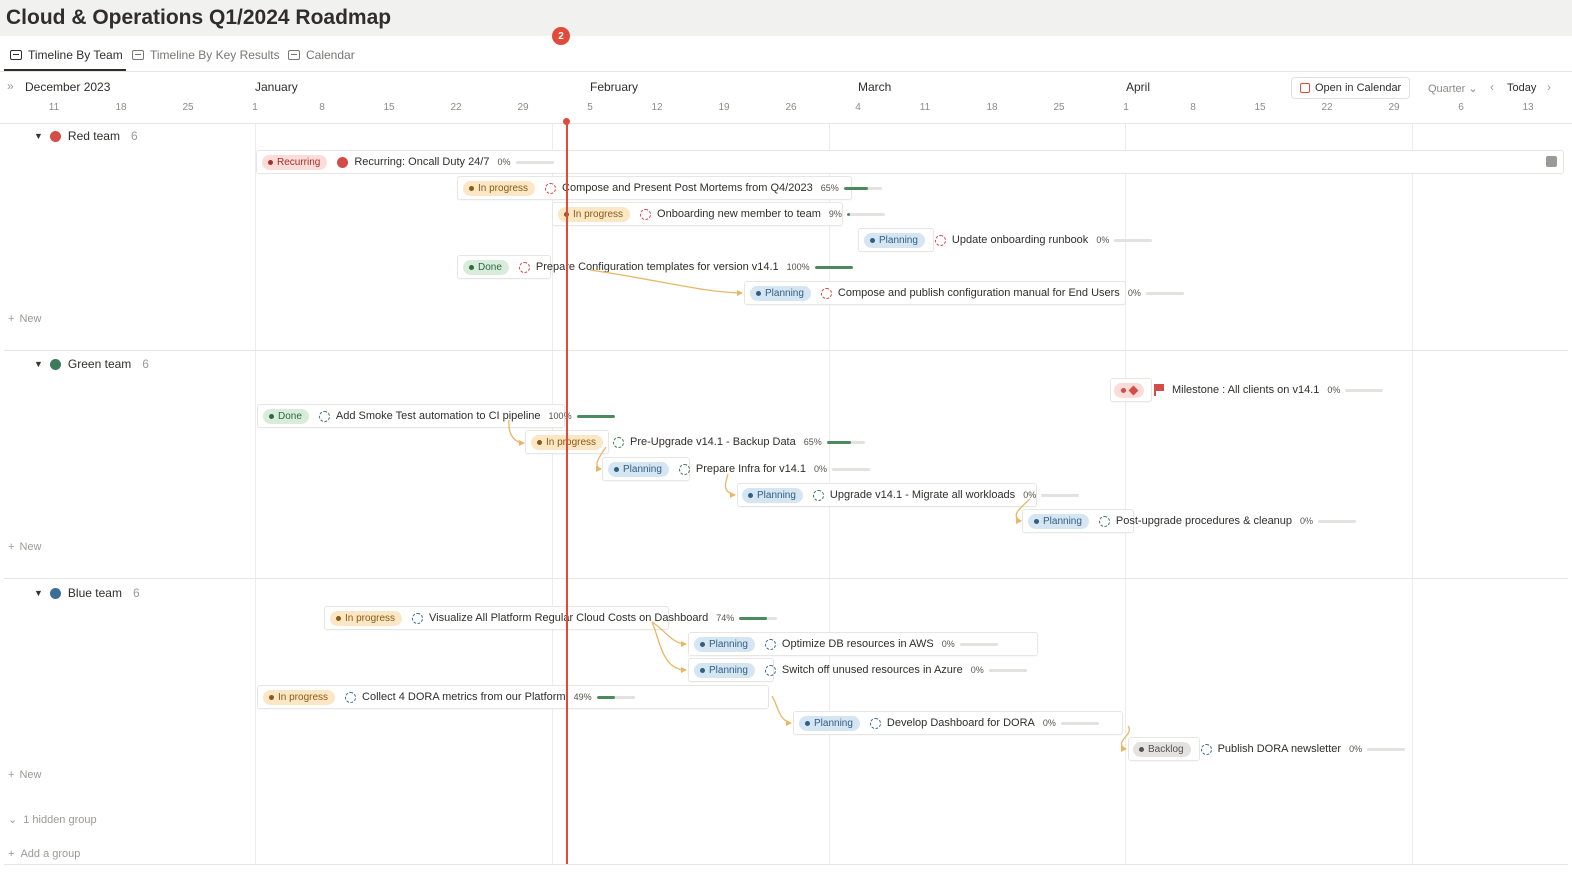 The width and height of the screenshot is (1572, 873). I want to click on month-label: March, so click(875, 87).